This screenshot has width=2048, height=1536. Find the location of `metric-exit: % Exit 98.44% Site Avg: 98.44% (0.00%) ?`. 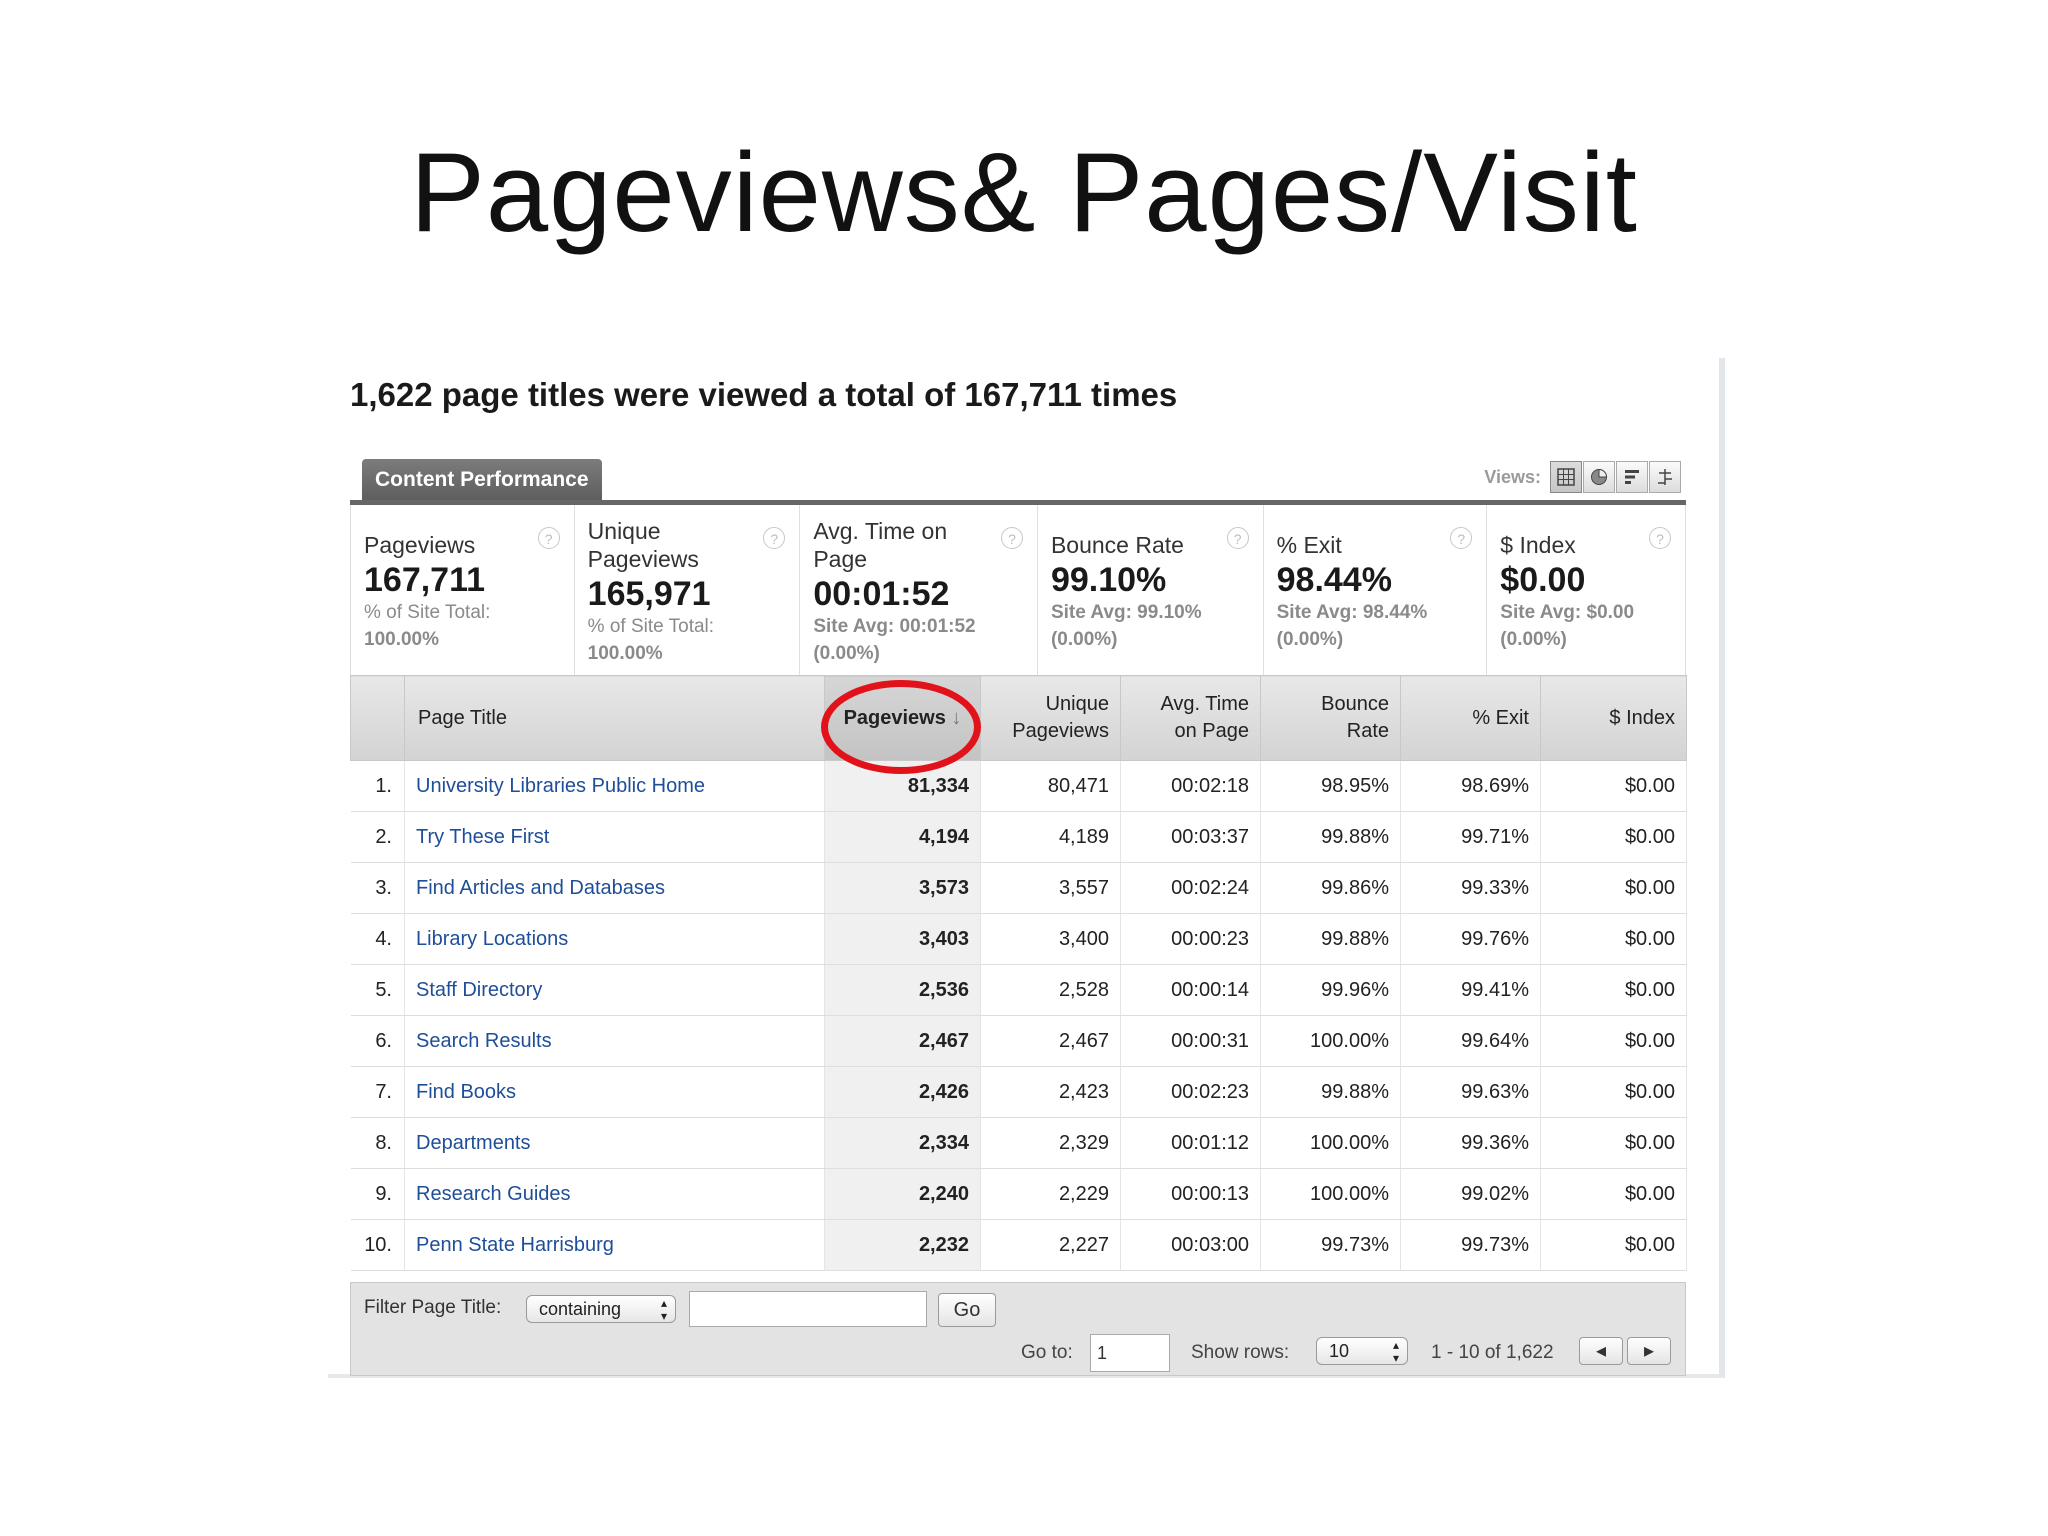

metric-exit: % Exit 98.44% Site Avg: 98.44% (0.00%) ? is located at coordinates (1376, 590).